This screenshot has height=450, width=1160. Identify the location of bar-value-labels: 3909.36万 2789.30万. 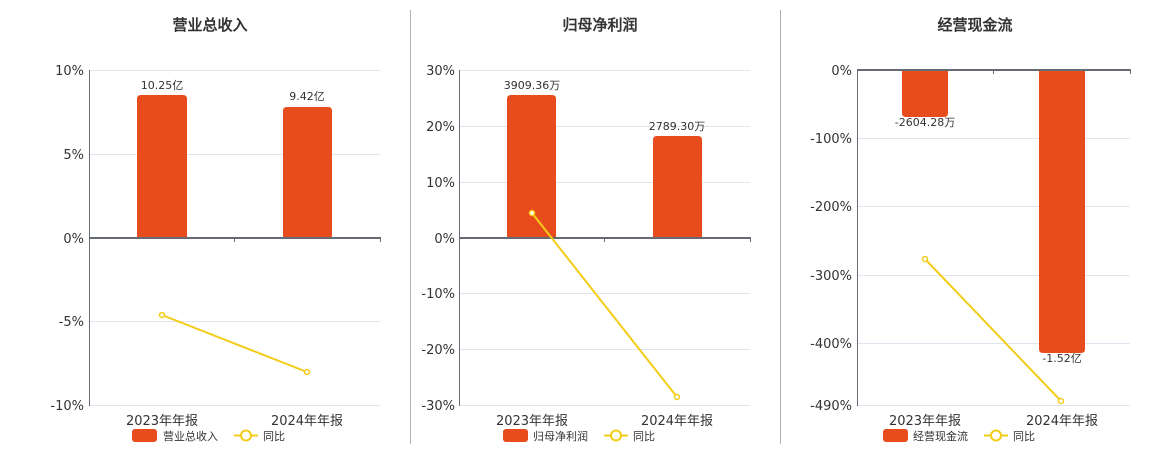
(605, 106).